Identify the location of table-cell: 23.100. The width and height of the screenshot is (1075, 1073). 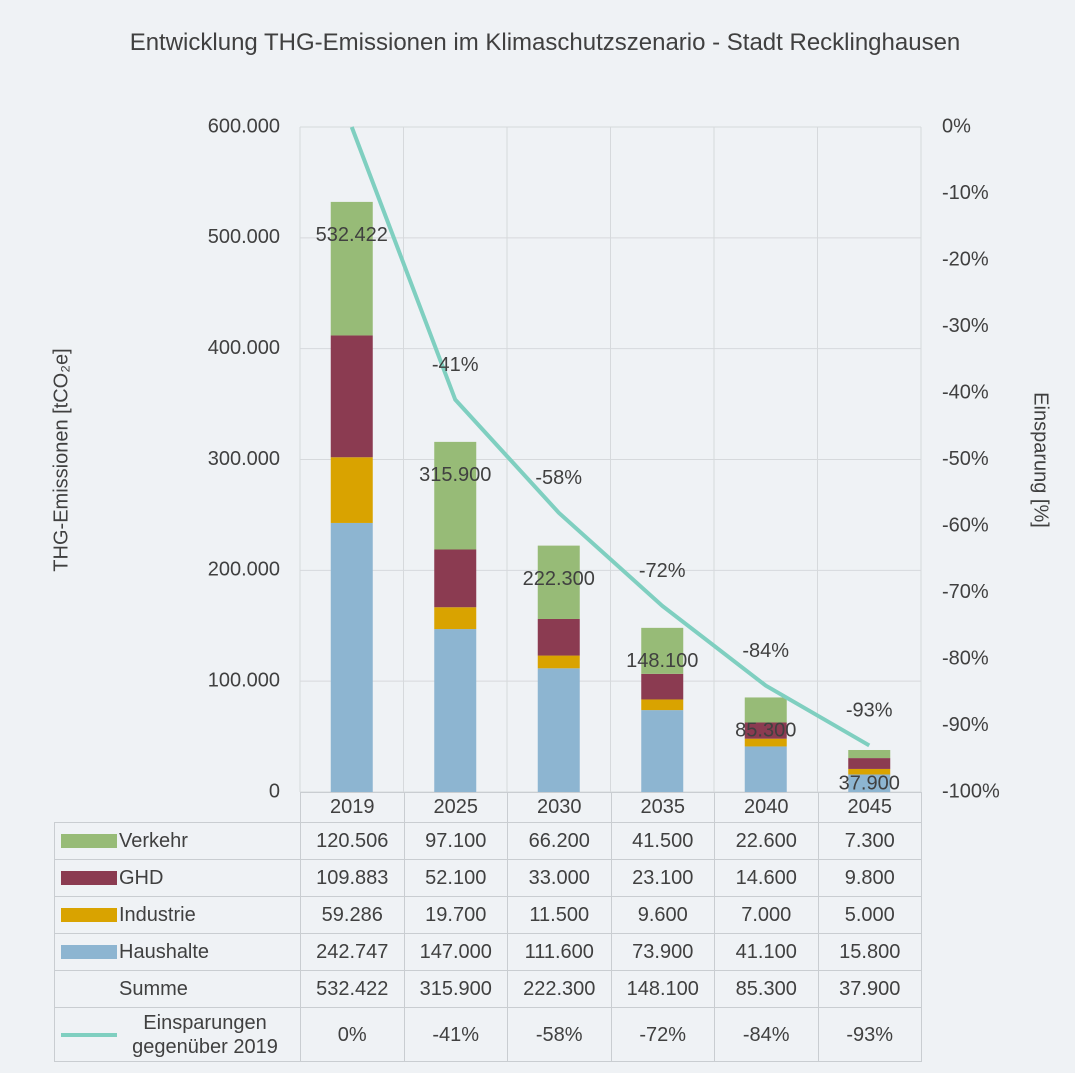
(662, 878).